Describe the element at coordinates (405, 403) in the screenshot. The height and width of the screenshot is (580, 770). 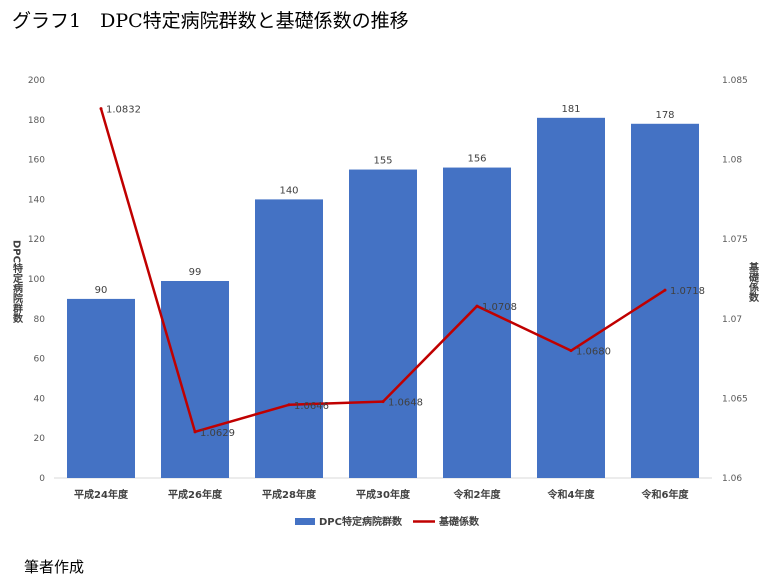
I see `line-data-label: 1.0648` at that location.